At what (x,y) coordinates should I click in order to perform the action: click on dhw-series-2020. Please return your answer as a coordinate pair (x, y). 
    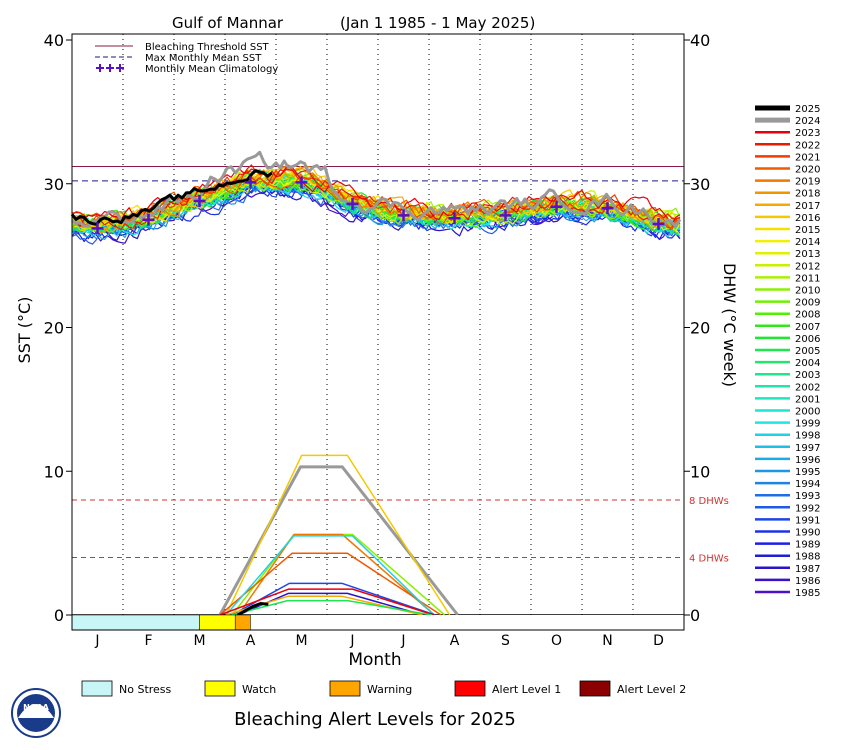
    Looking at the image, I should click on (330, 584).